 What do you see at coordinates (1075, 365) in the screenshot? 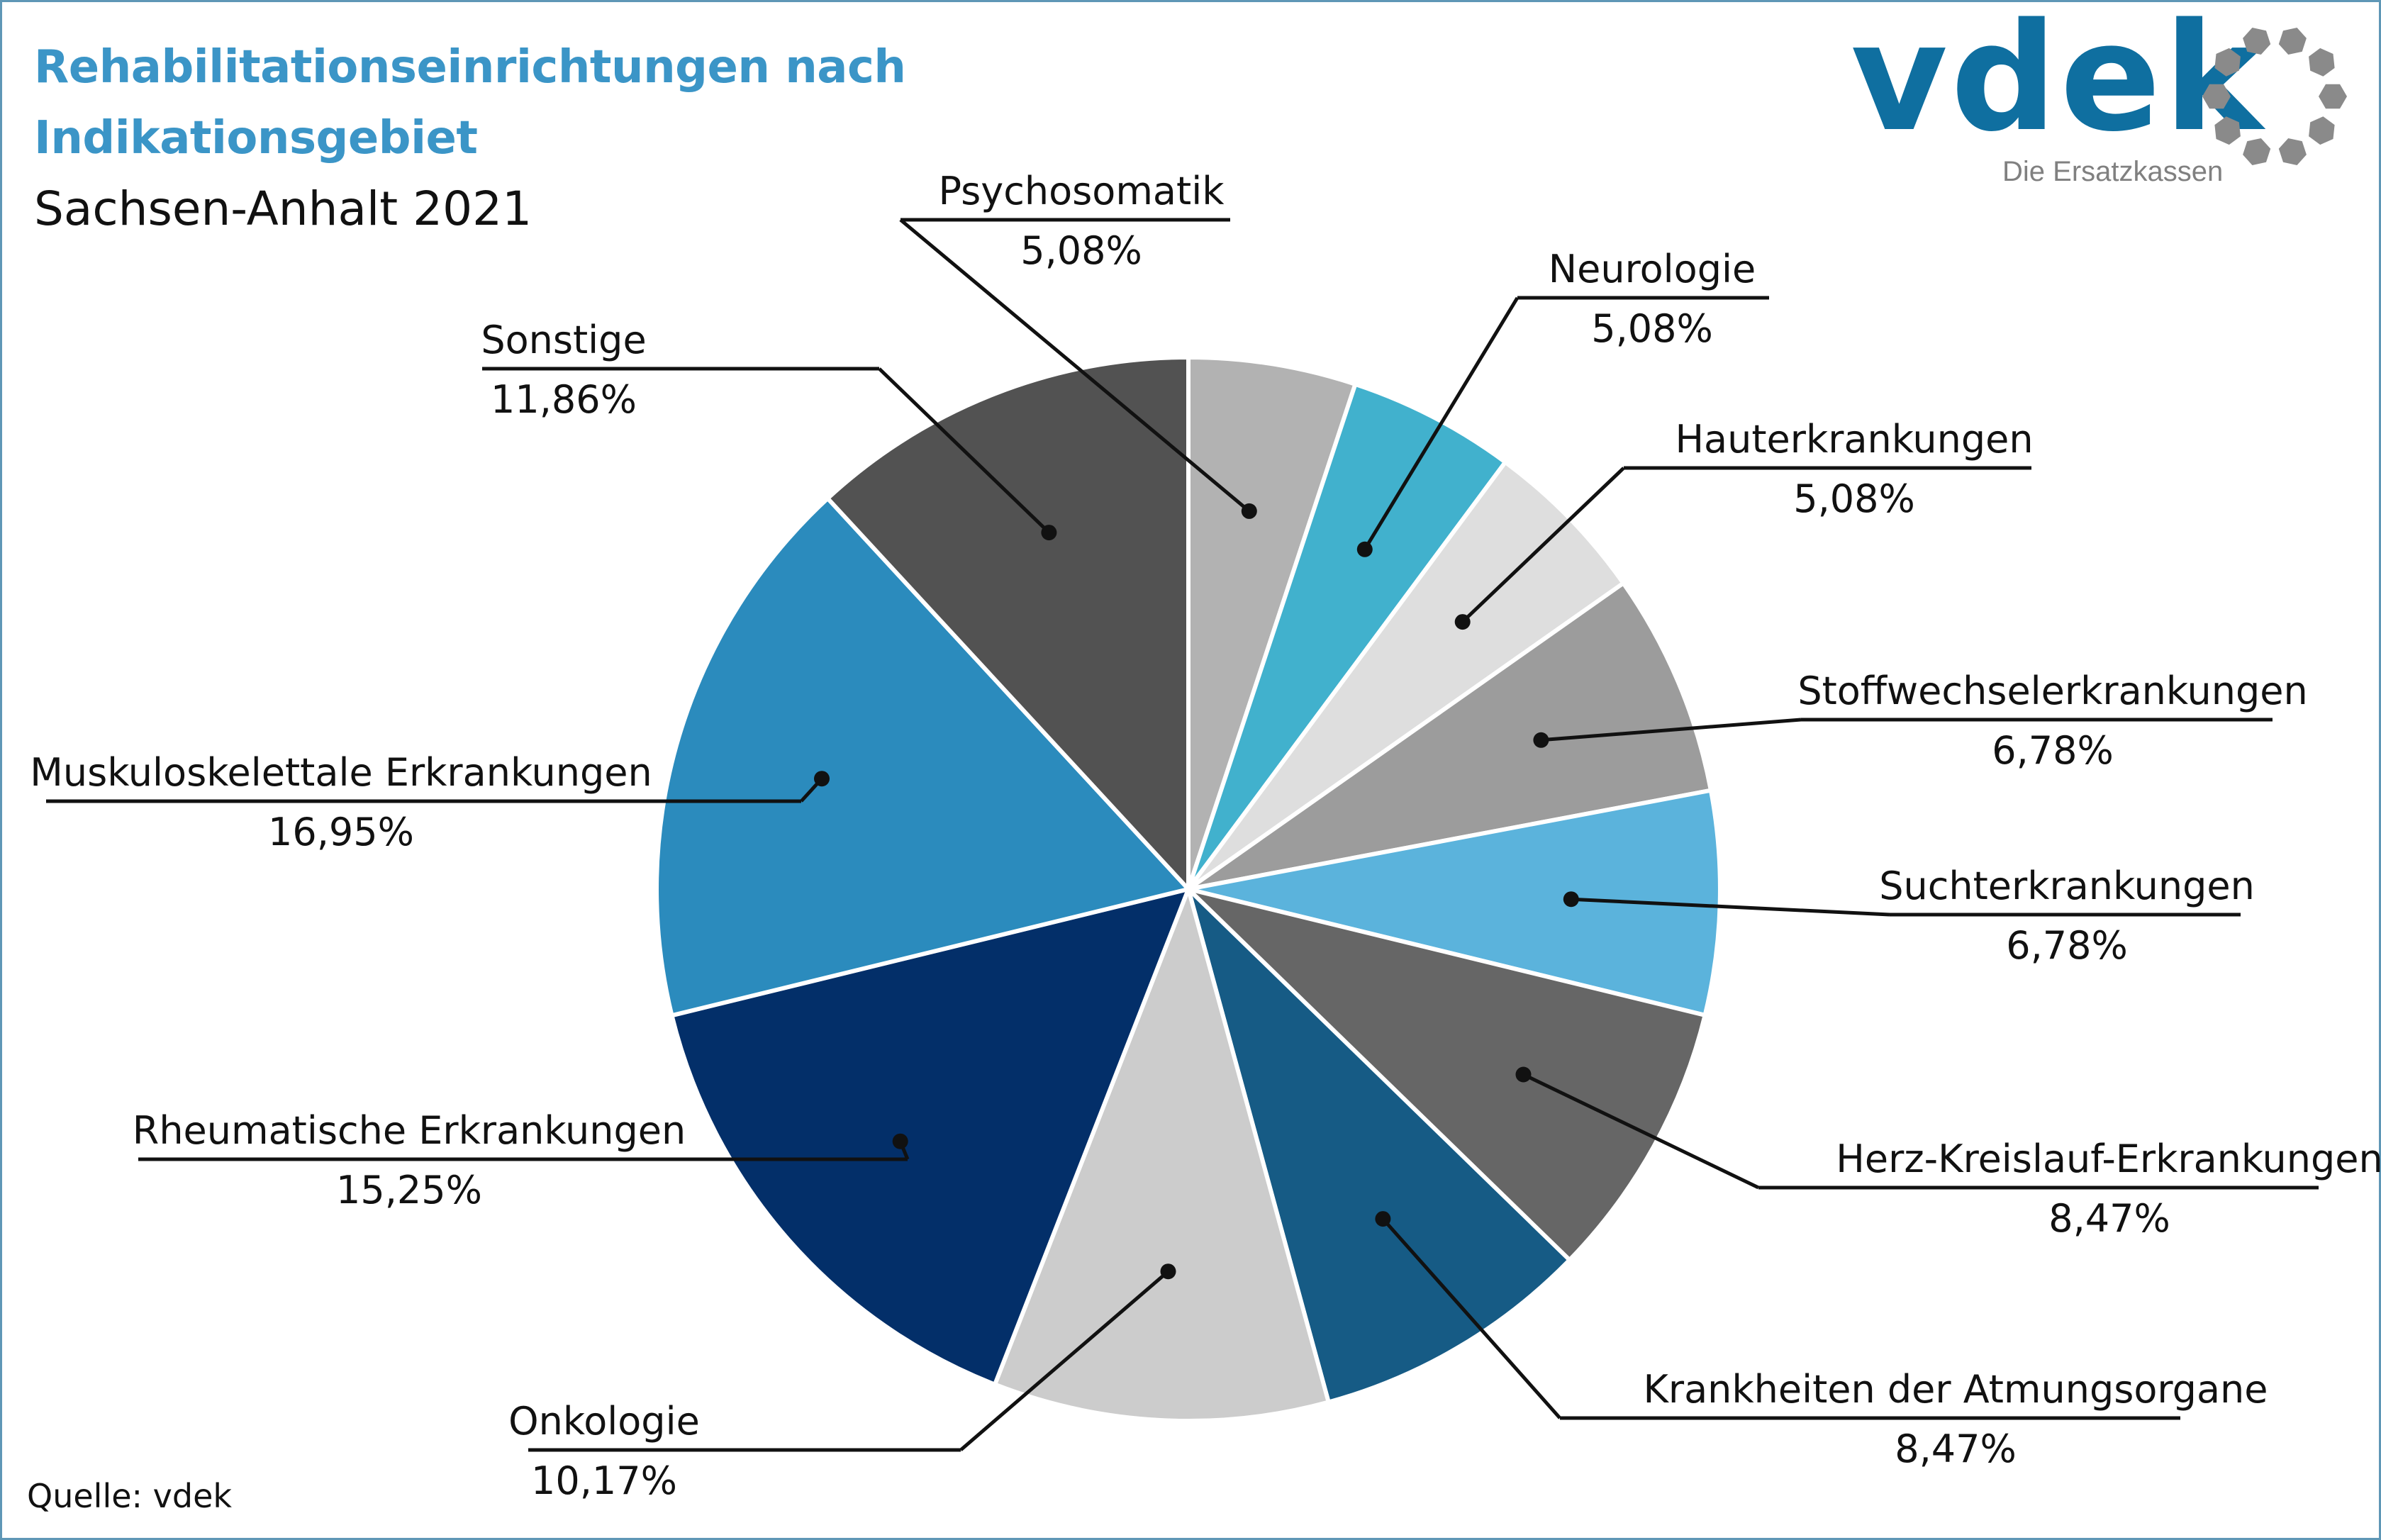
I see `leader-line-psychosomatik` at bounding box center [1075, 365].